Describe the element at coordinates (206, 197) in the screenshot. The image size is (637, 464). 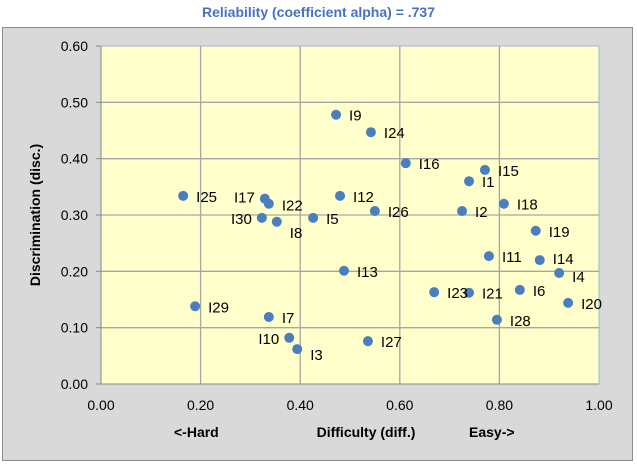
I see `data-label: I25` at that location.